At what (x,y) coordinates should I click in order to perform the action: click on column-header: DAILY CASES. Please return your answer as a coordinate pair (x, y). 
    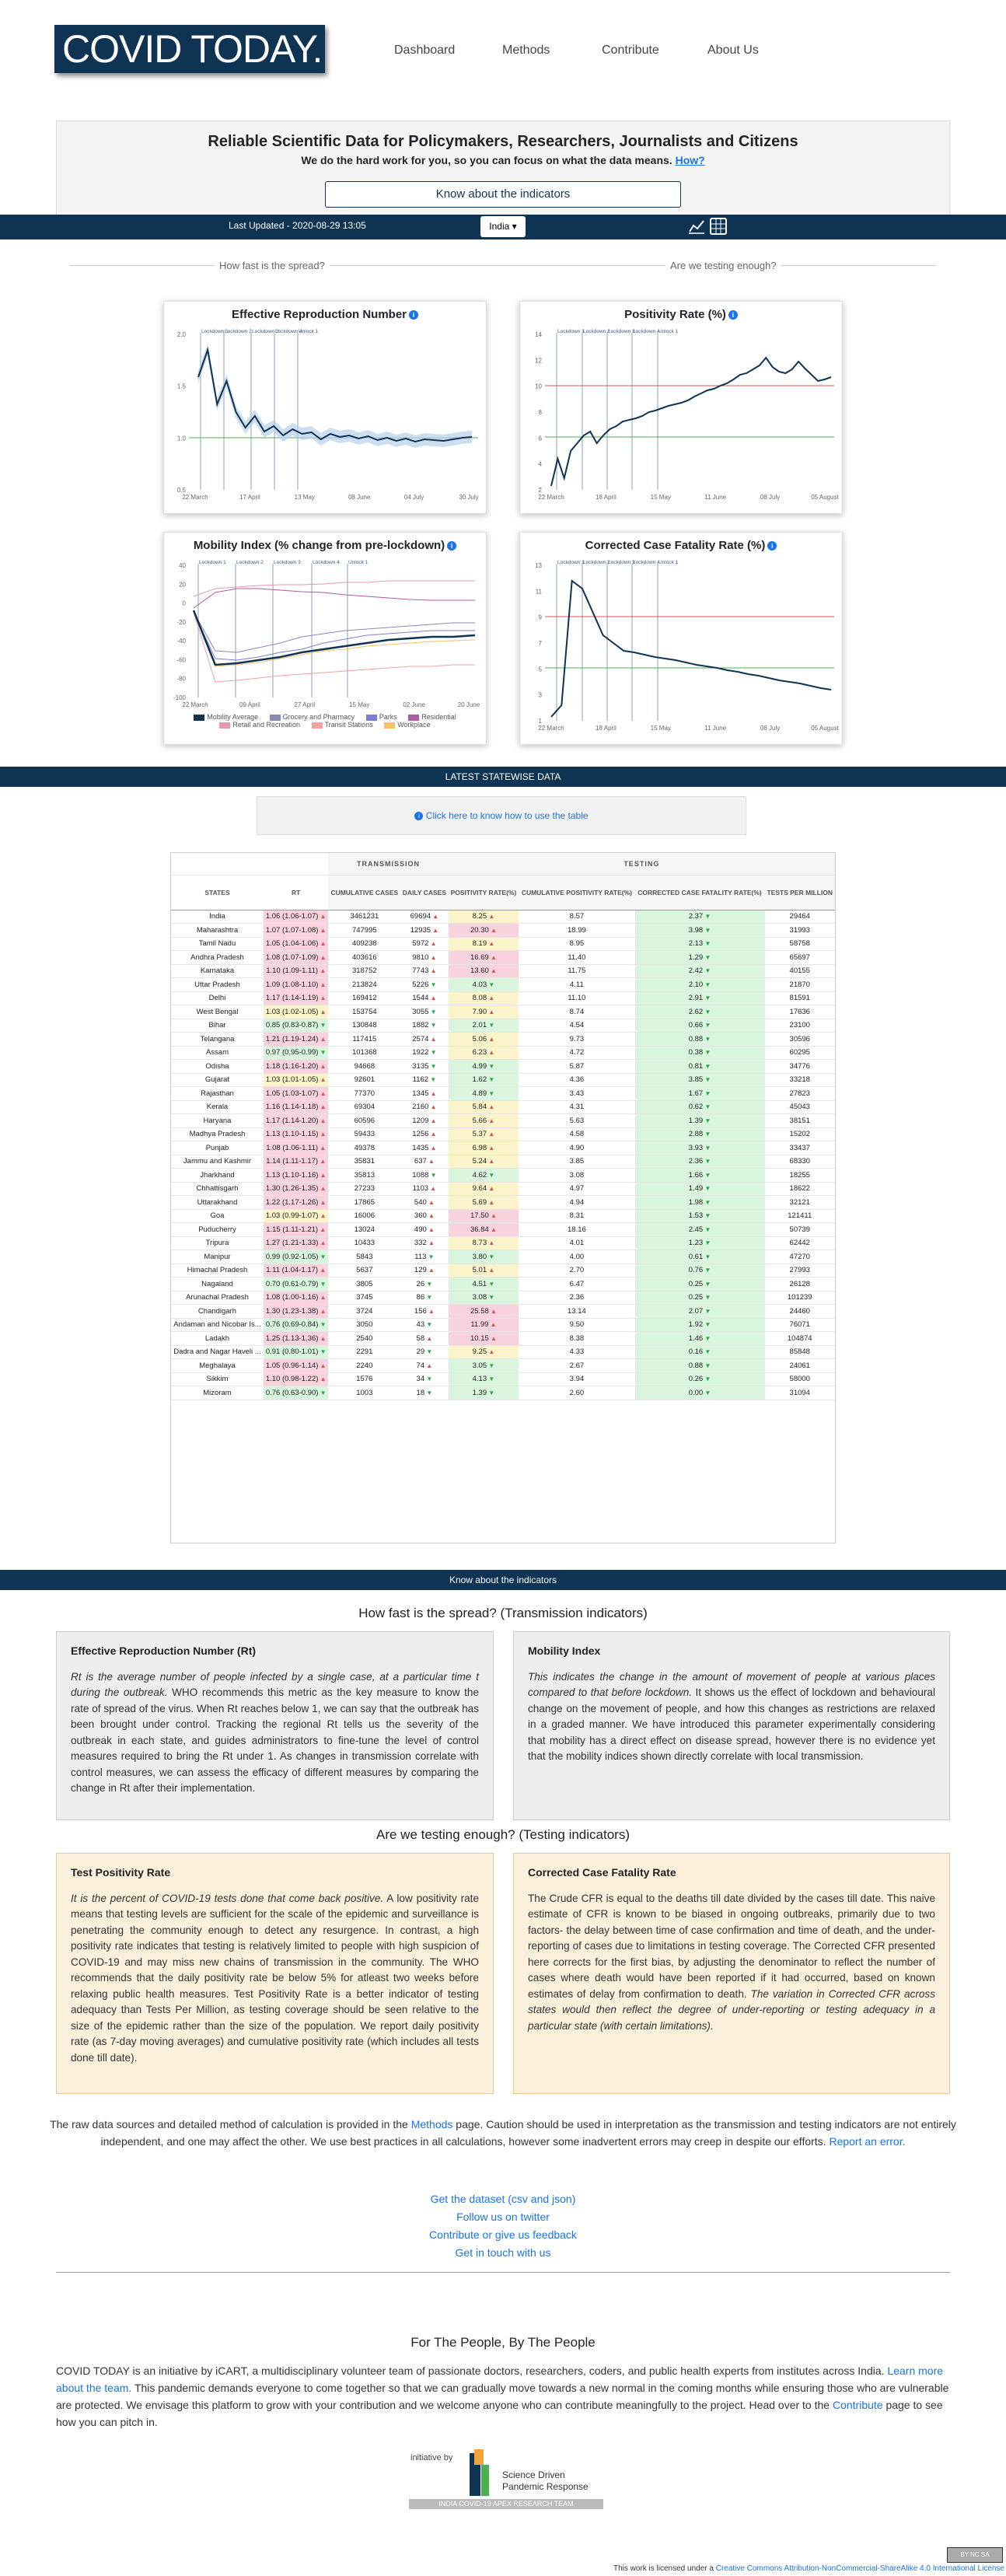
    Looking at the image, I should click on (424, 893).